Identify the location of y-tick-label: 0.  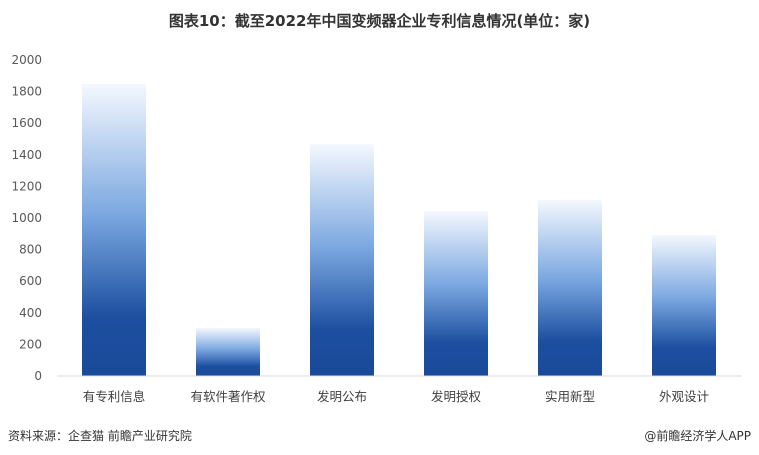
(38, 376).